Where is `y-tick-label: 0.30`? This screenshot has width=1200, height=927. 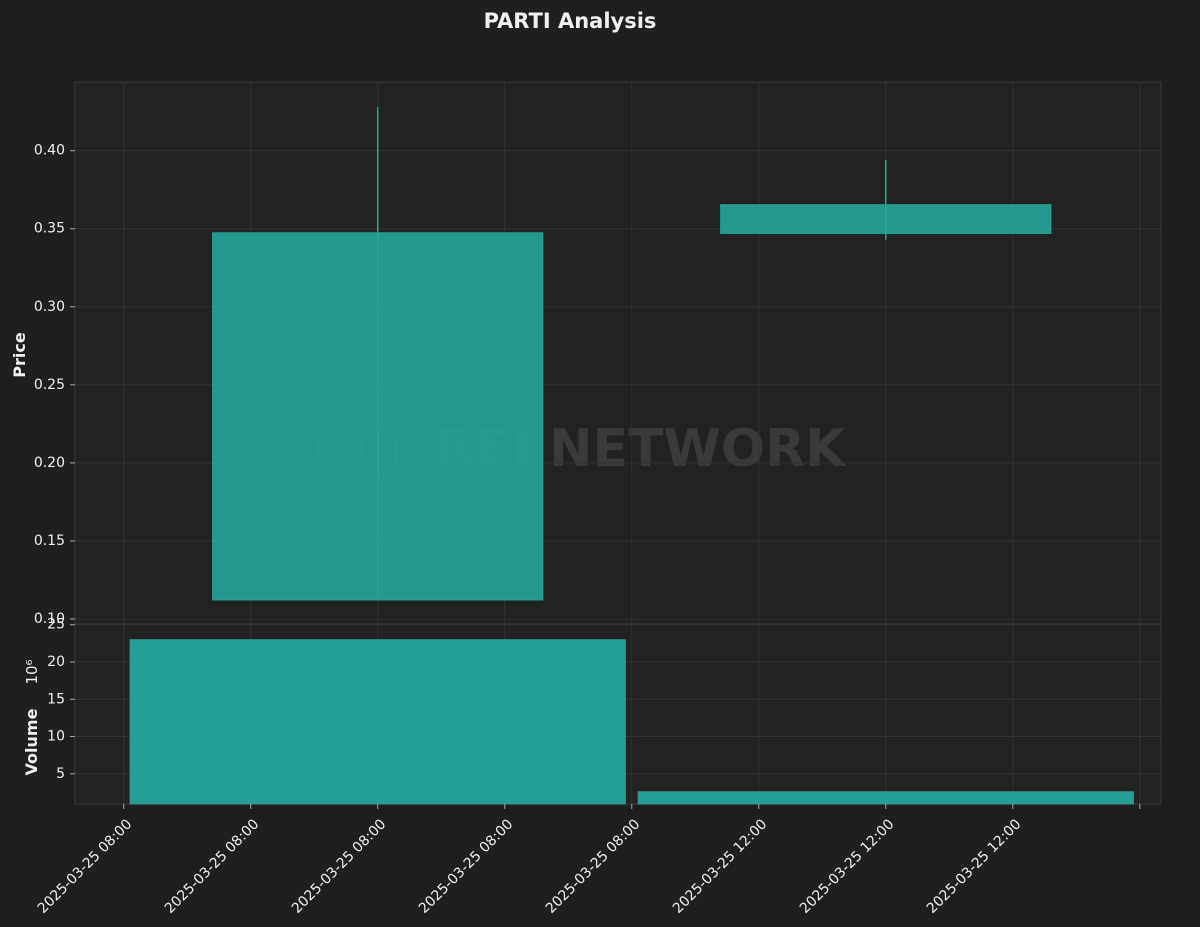 y-tick-label: 0.30 is located at coordinates (49, 307).